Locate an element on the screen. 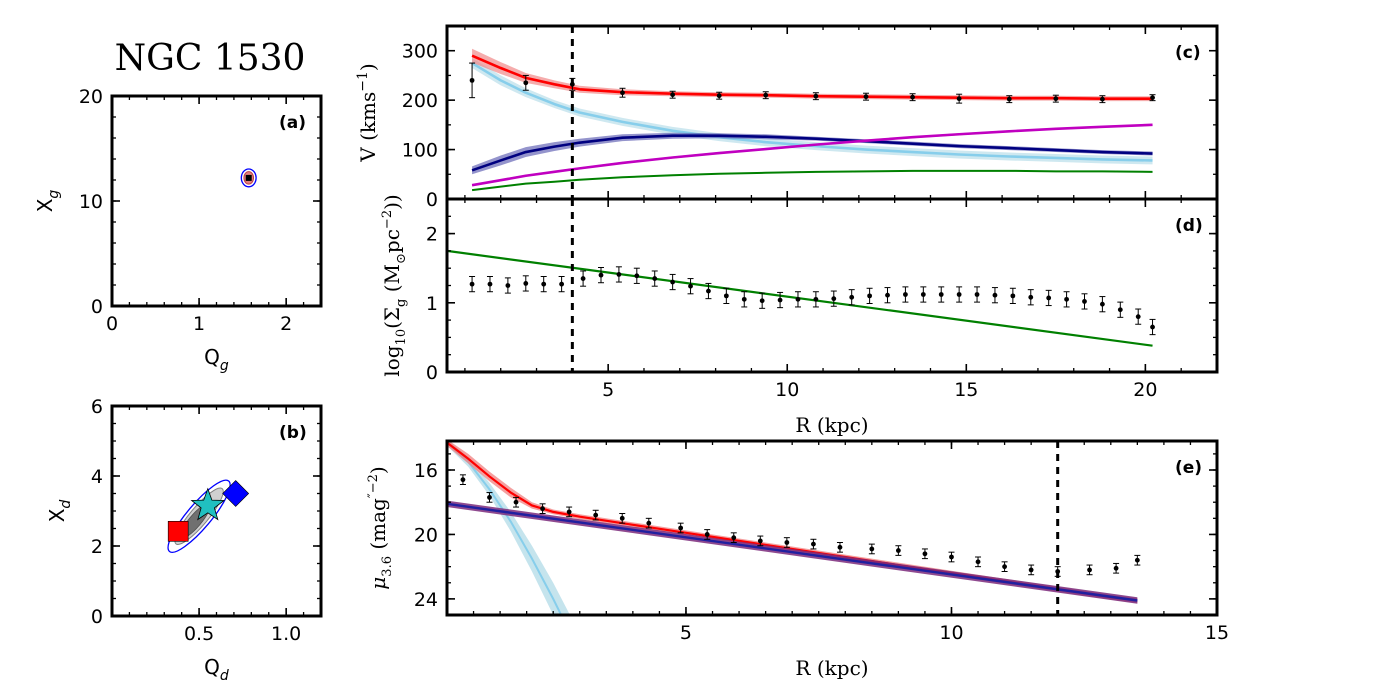 The height and width of the screenshot is (700, 1400). panel-b-star-marker is located at coordinates (208, 504).